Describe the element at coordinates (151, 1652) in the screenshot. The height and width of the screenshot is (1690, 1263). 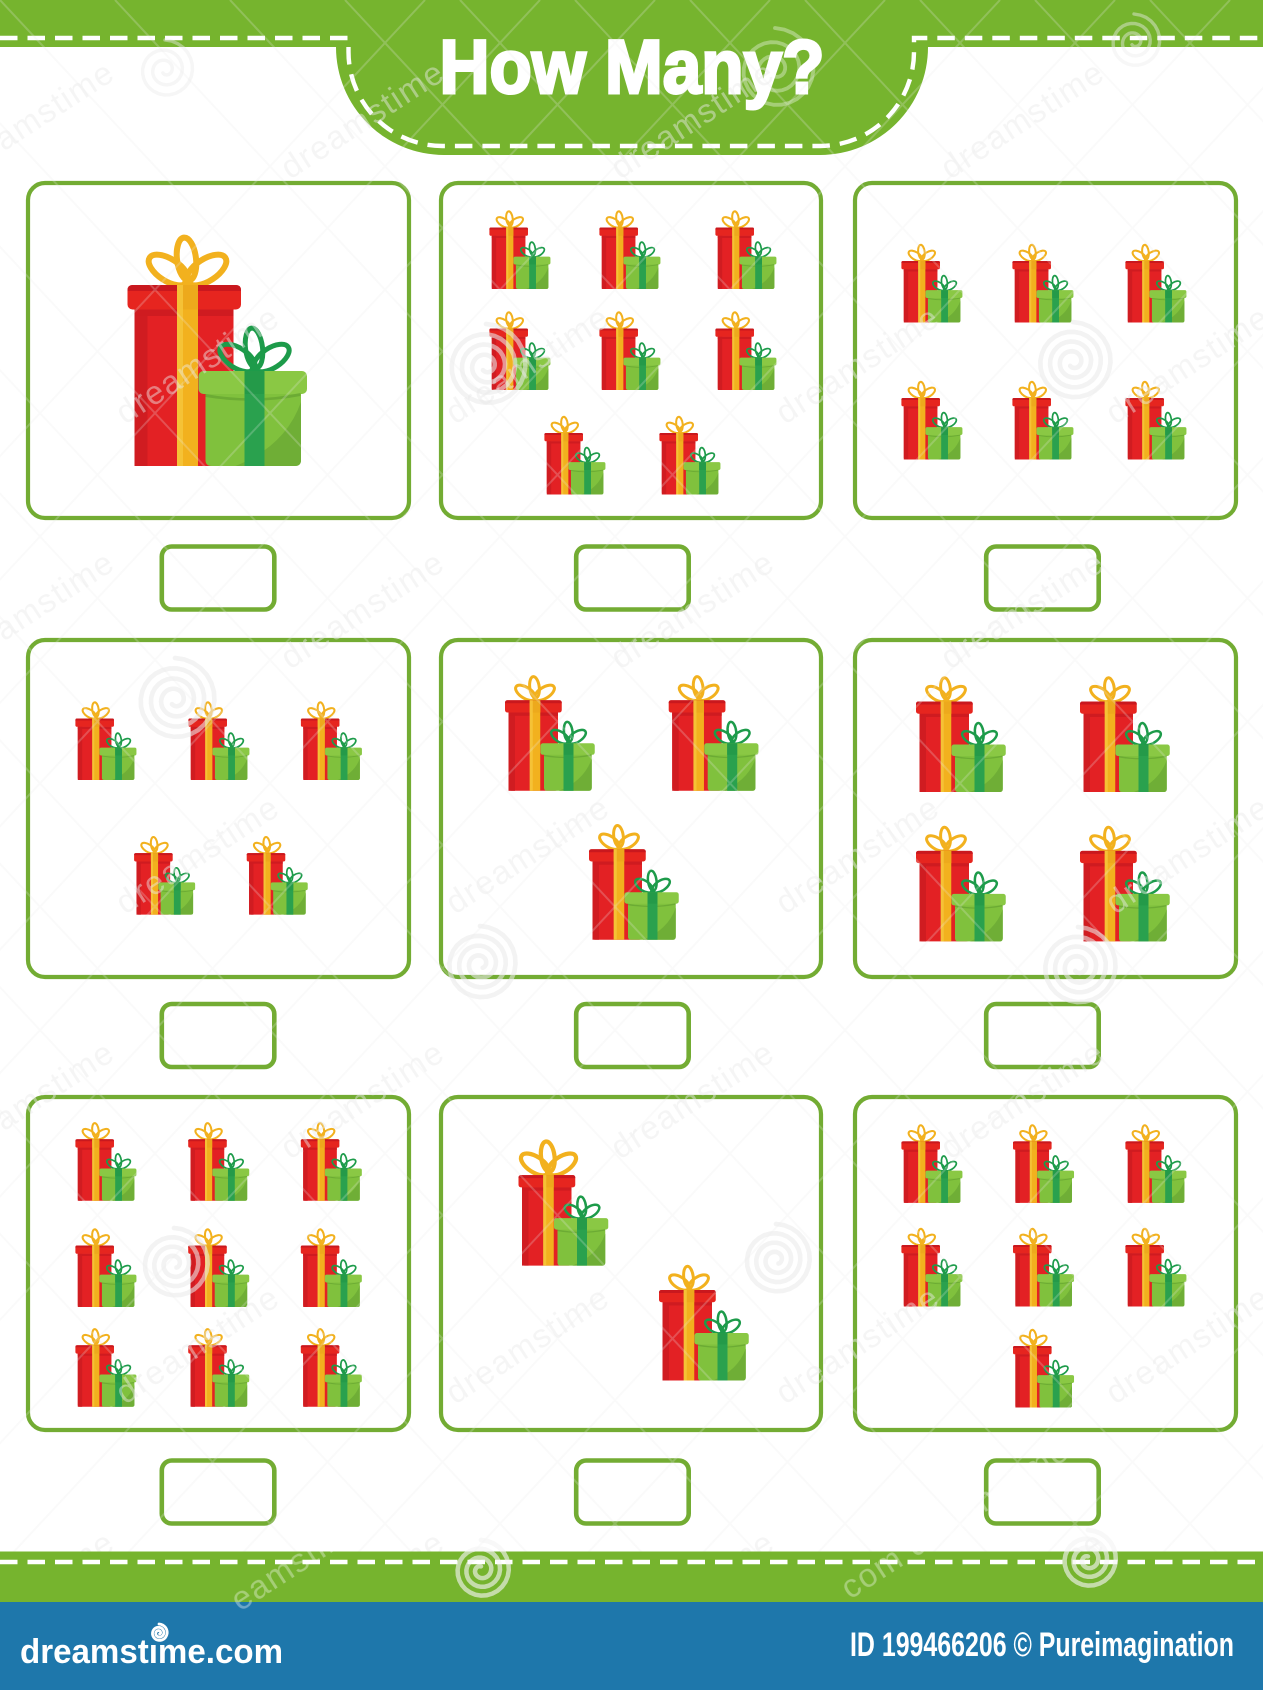
I see `svg-text: dreamstıme.com` at that location.